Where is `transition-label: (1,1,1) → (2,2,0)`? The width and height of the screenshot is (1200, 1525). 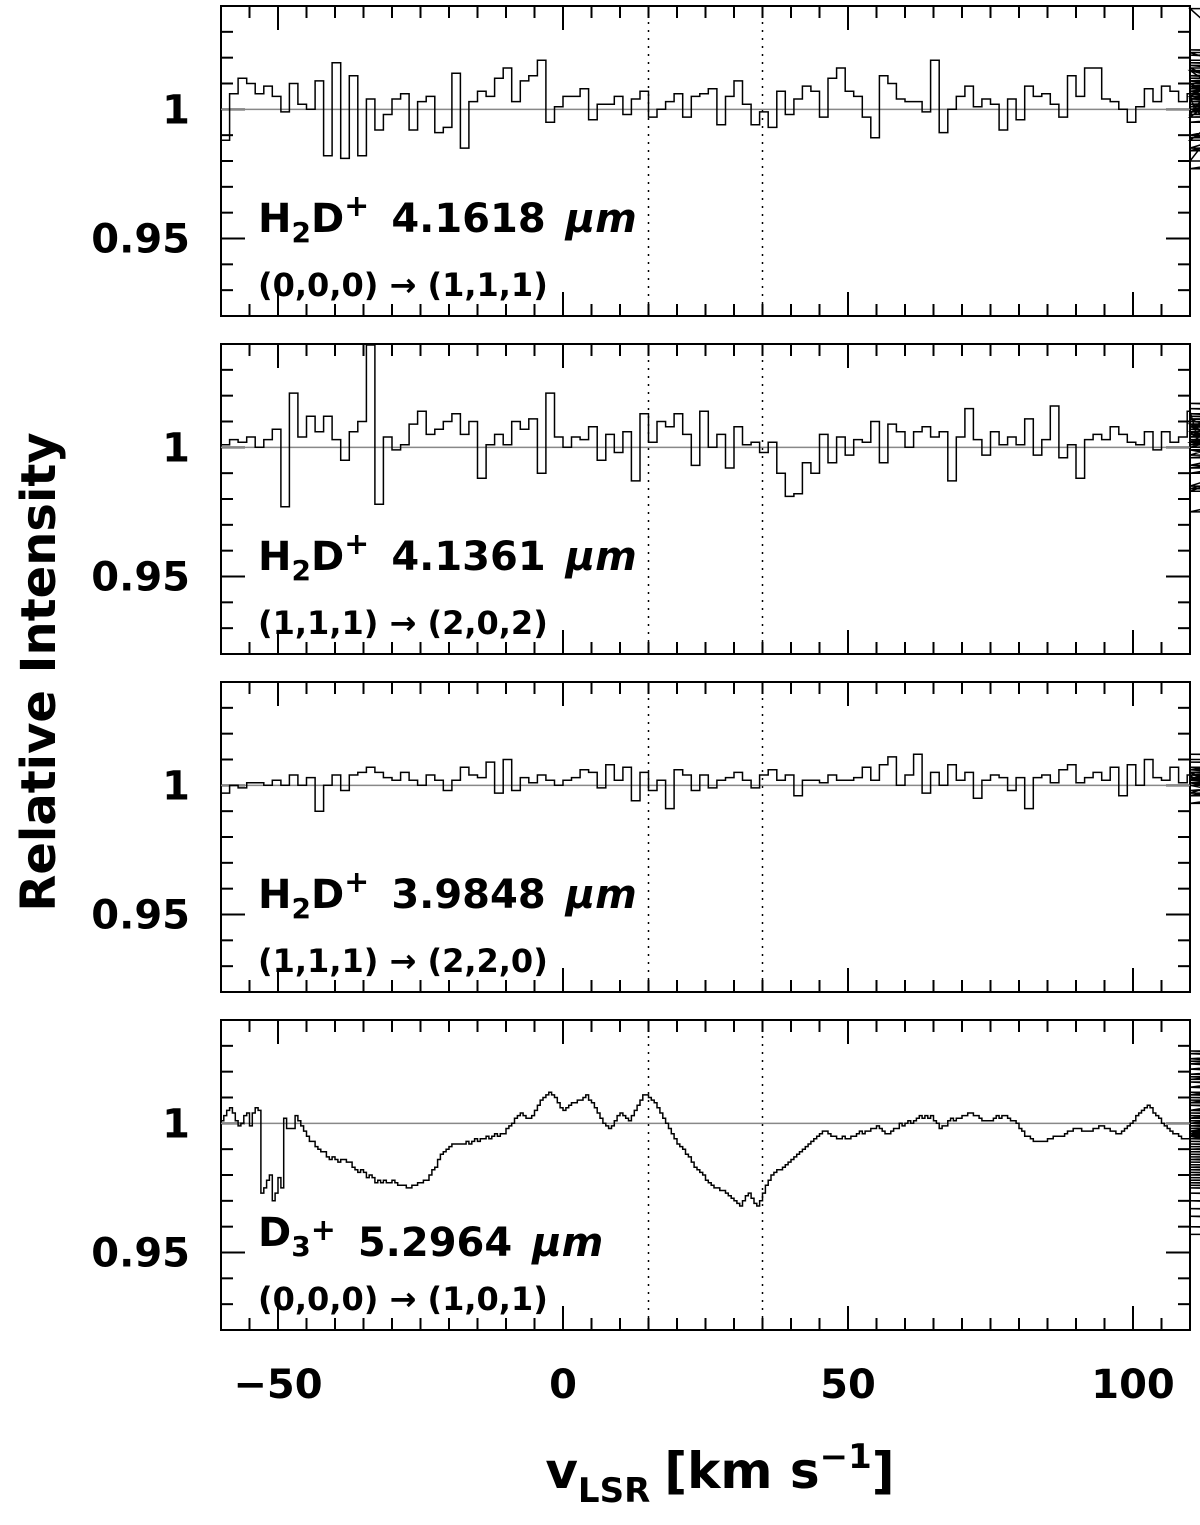 transition-label: (1,1,1) → (2,2,0) is located at coordinates (403, 961).